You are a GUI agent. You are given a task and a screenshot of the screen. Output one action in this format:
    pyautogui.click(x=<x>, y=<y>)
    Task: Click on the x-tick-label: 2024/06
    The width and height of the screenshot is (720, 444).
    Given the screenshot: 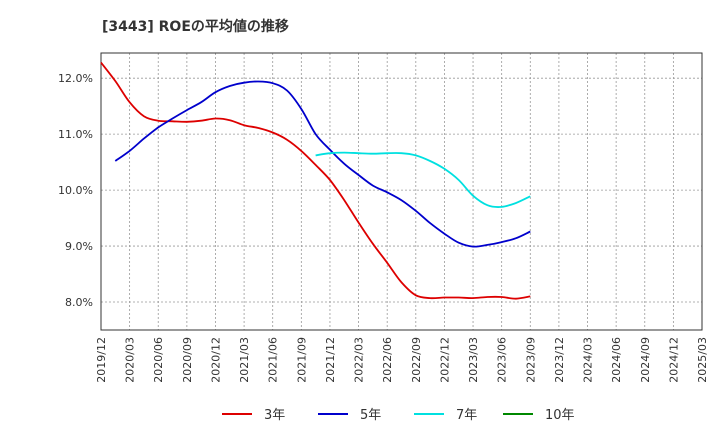 What is the action you would take?
    pyautogui.click(x=616, y=360)
    